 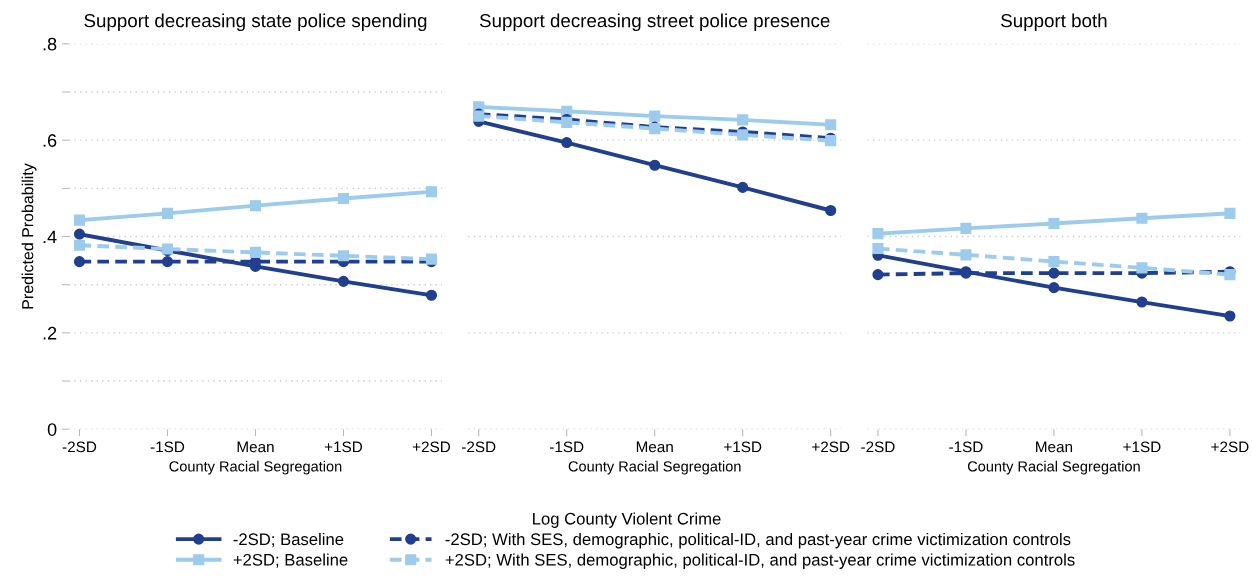 I want to click on legend-label: +2SD; With SES, demographic, political-ID, and past-year crime victimization controls, so click(x=760, y=561).